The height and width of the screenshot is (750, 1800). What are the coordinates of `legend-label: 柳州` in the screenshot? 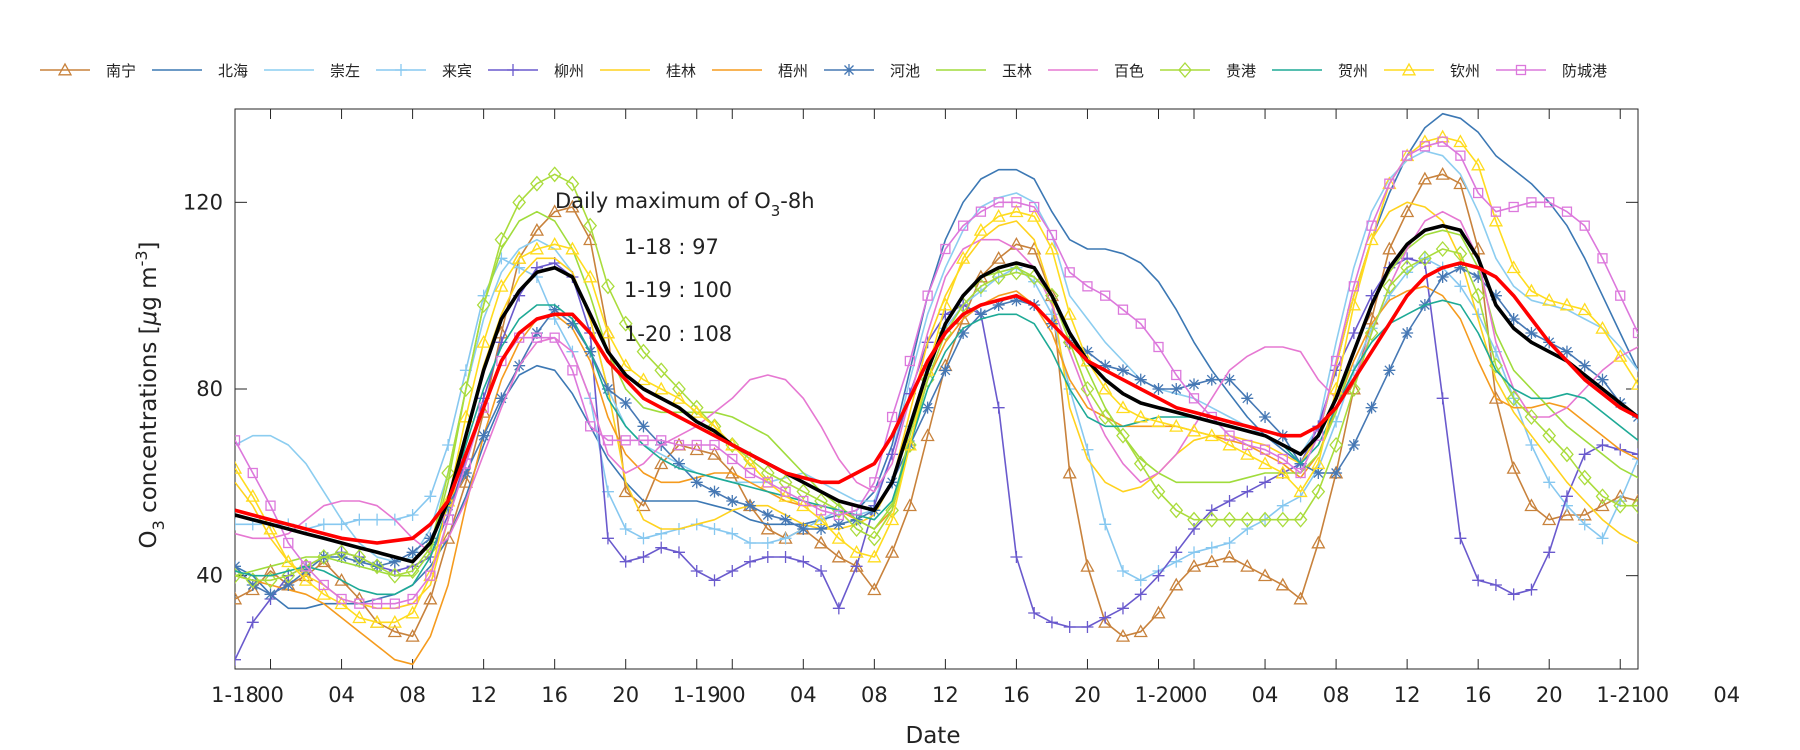 It's located at (569, 71).